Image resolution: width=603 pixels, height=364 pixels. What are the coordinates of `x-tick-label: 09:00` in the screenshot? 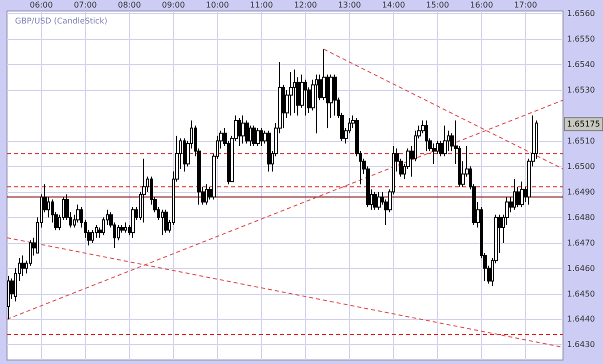 It's located at (173, 5).